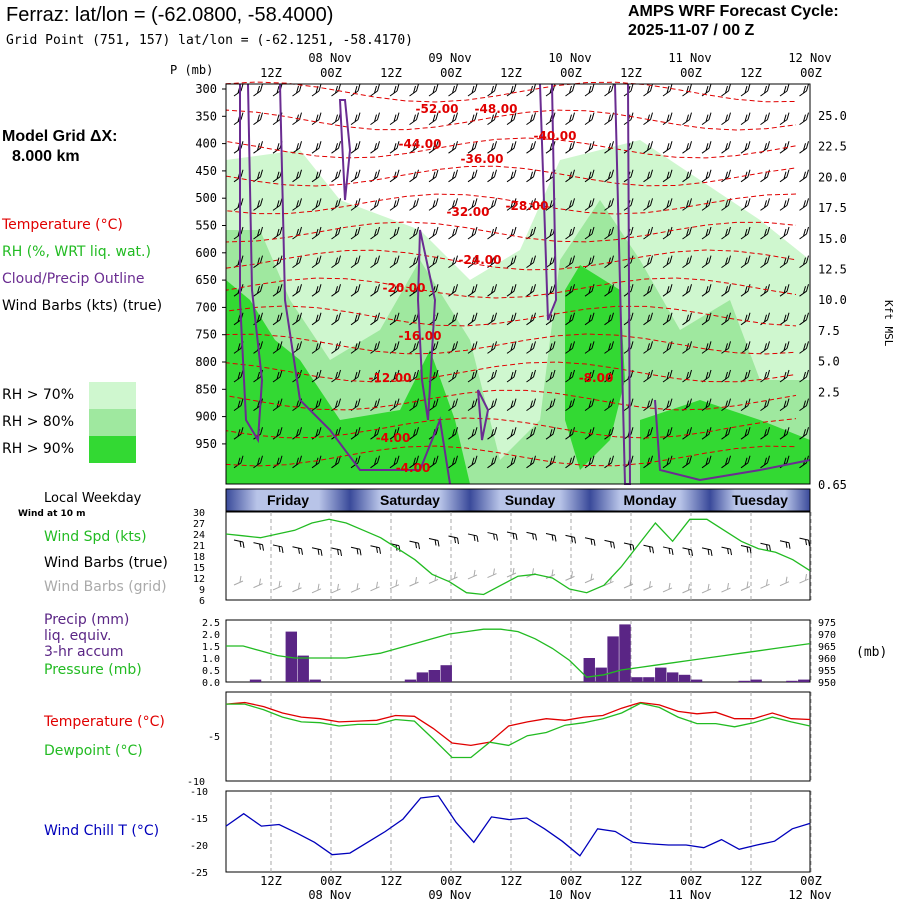 Image resolution: width=900 pixels, height=900 pixels. Describe the element at coordinates (202, 590) in the screenshot. I see `wind-speed-tick: 9` at that location.